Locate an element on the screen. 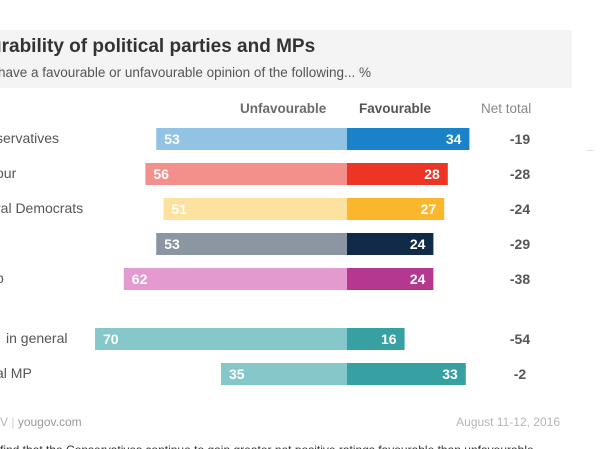 The image size is (600, 449). unfavourable-value-label-1: 56 is located at coordinates (161, 174).